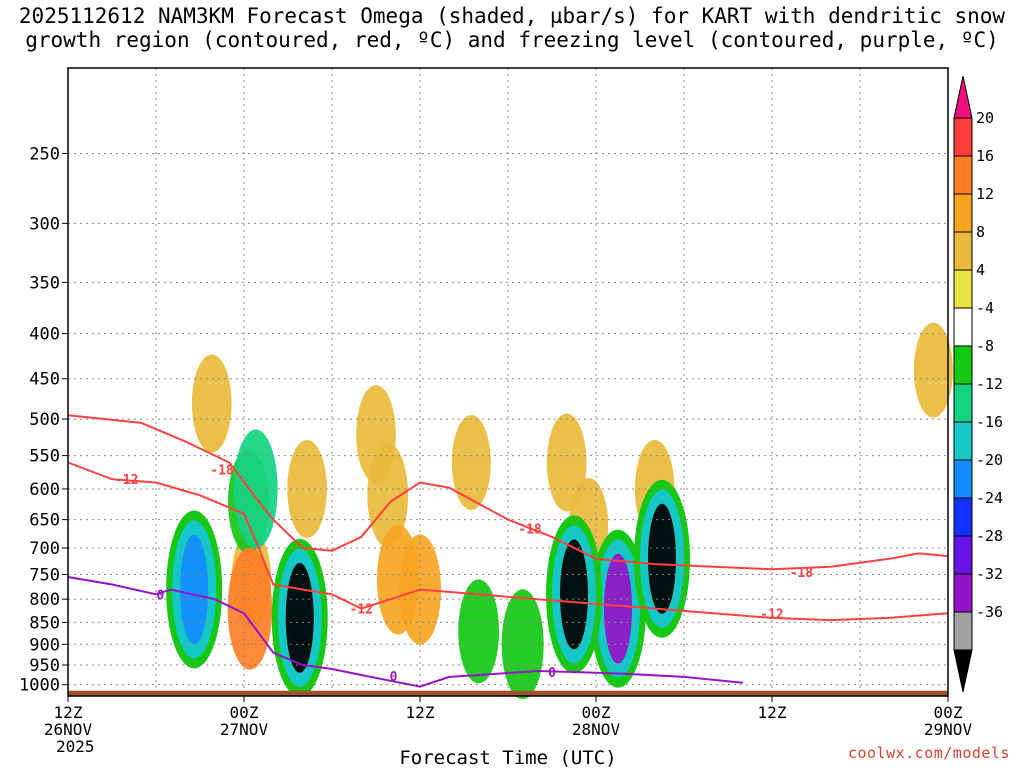 The width and height of the screenshot is (1024, 768). Describe the element at coordinates (68, 712) in the screenshot. I see `x-tick-label-0: 12Z` at that location.